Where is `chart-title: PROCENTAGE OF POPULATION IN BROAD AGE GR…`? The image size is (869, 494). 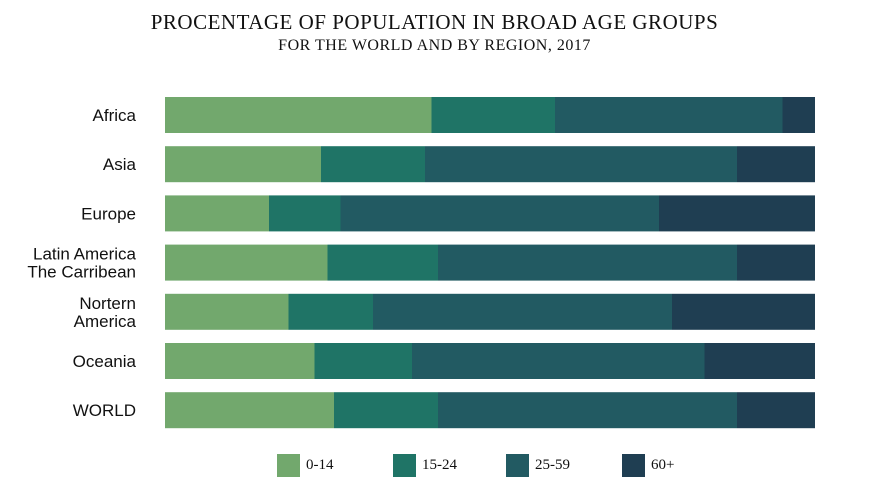
chart-title: PROCENTAGE OF POPULATION IN BROAD AGE GR… is located at coordinates (434, 22).